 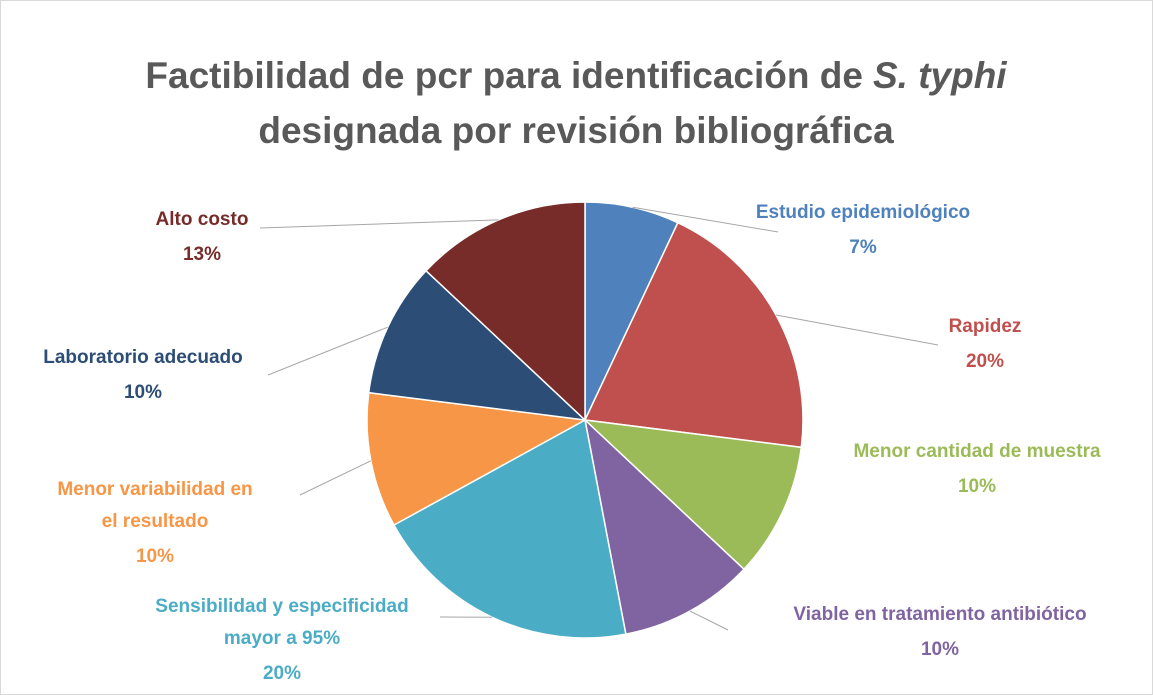 What do you see at coordinates (202, 254) in the screenshot?
I see `data-label: 13%` at bounding box center [202, 254].